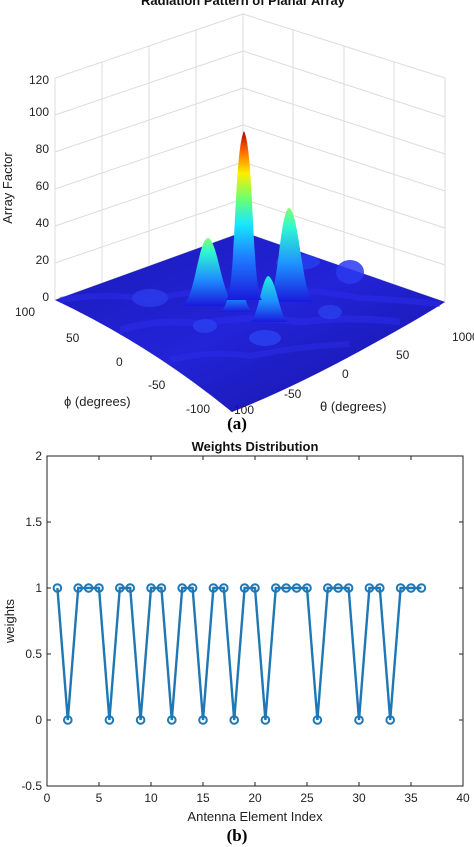  What do you see at coordinates (293, 394) in the screenshot?
I see `theta-tick: -50` at bounding box center [293, 394].